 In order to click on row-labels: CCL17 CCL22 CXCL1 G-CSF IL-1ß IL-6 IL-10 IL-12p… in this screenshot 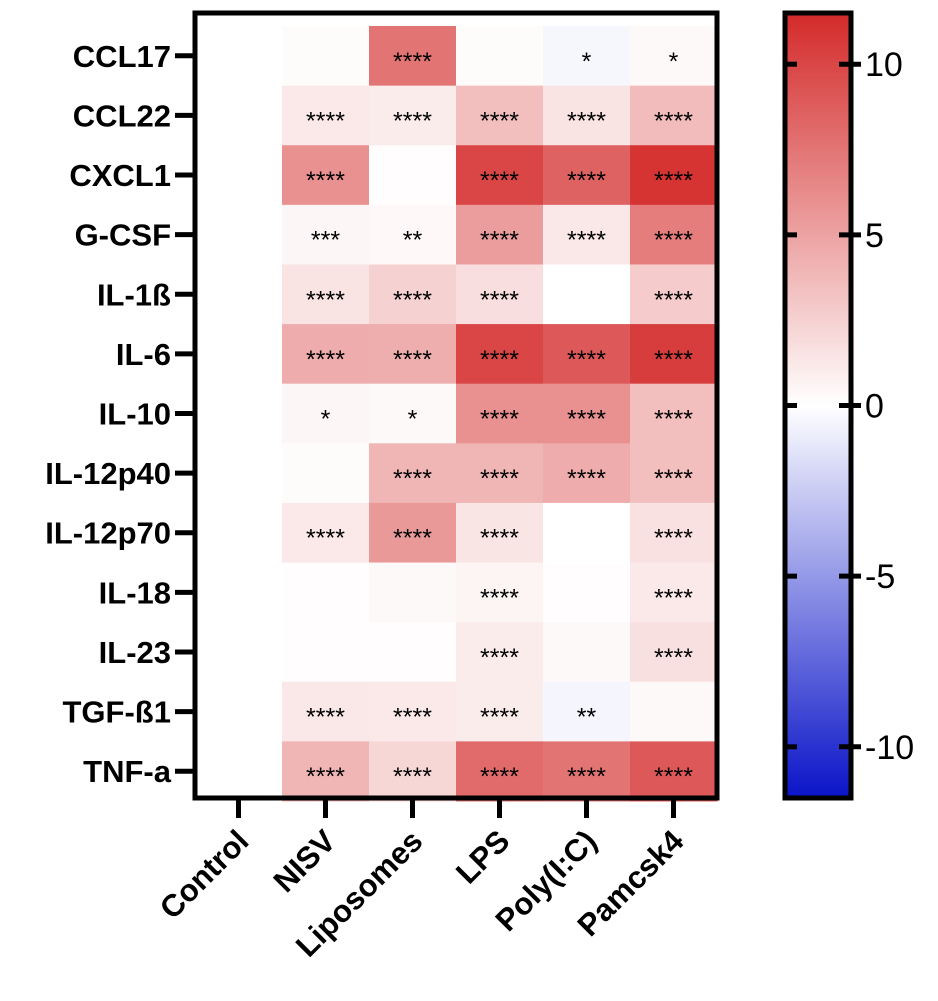, I will do `click(120, 414)`.